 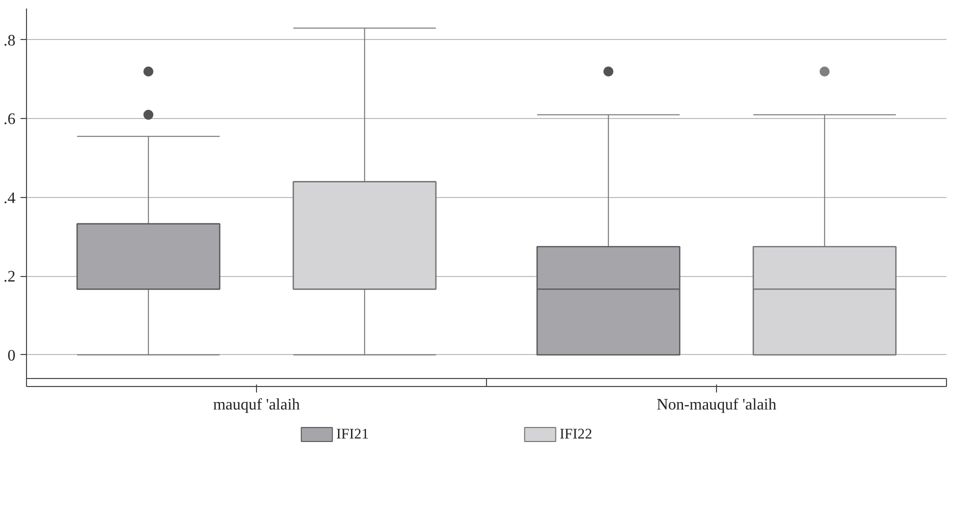 I want to click on legend-label: IFI22, so click(x=576, y=434).